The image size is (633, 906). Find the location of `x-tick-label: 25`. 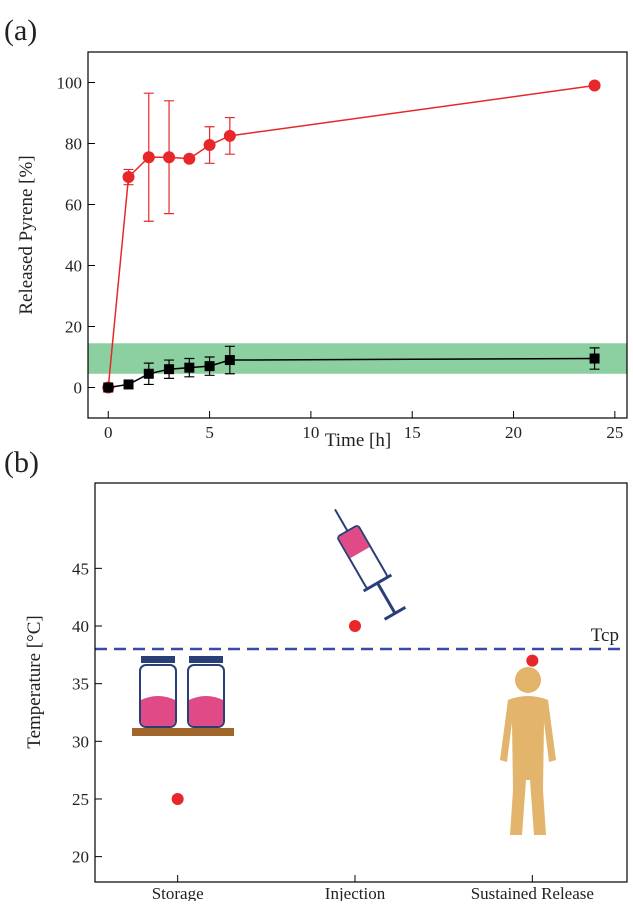

x-tick-label: 25 is located at coordinates (614, 432).